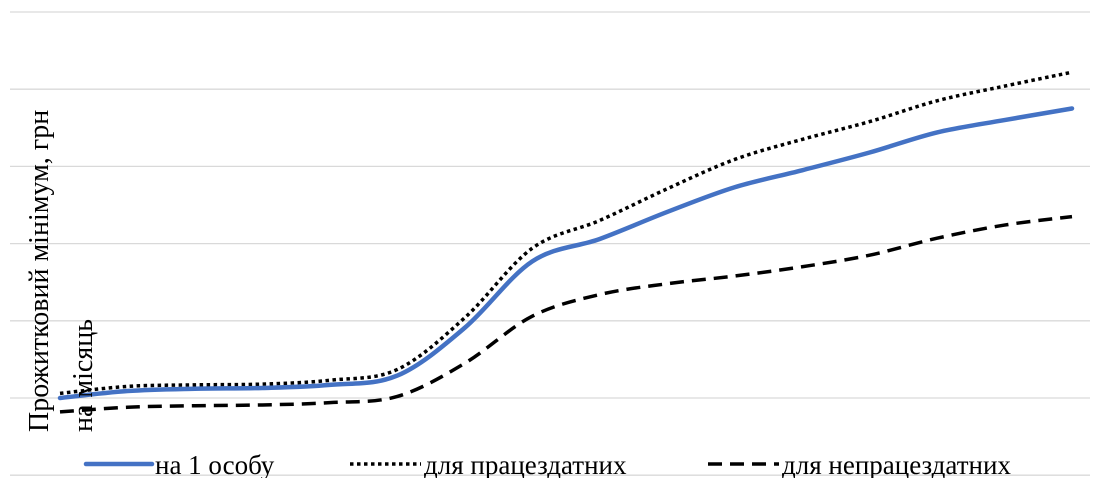 The width and height of the screenshot is (1110, 478). What do you see at coordinates (215, 464) in the screenshot?
I see `legend-label-1: на 1 особу` at bounding box center [215, 464].